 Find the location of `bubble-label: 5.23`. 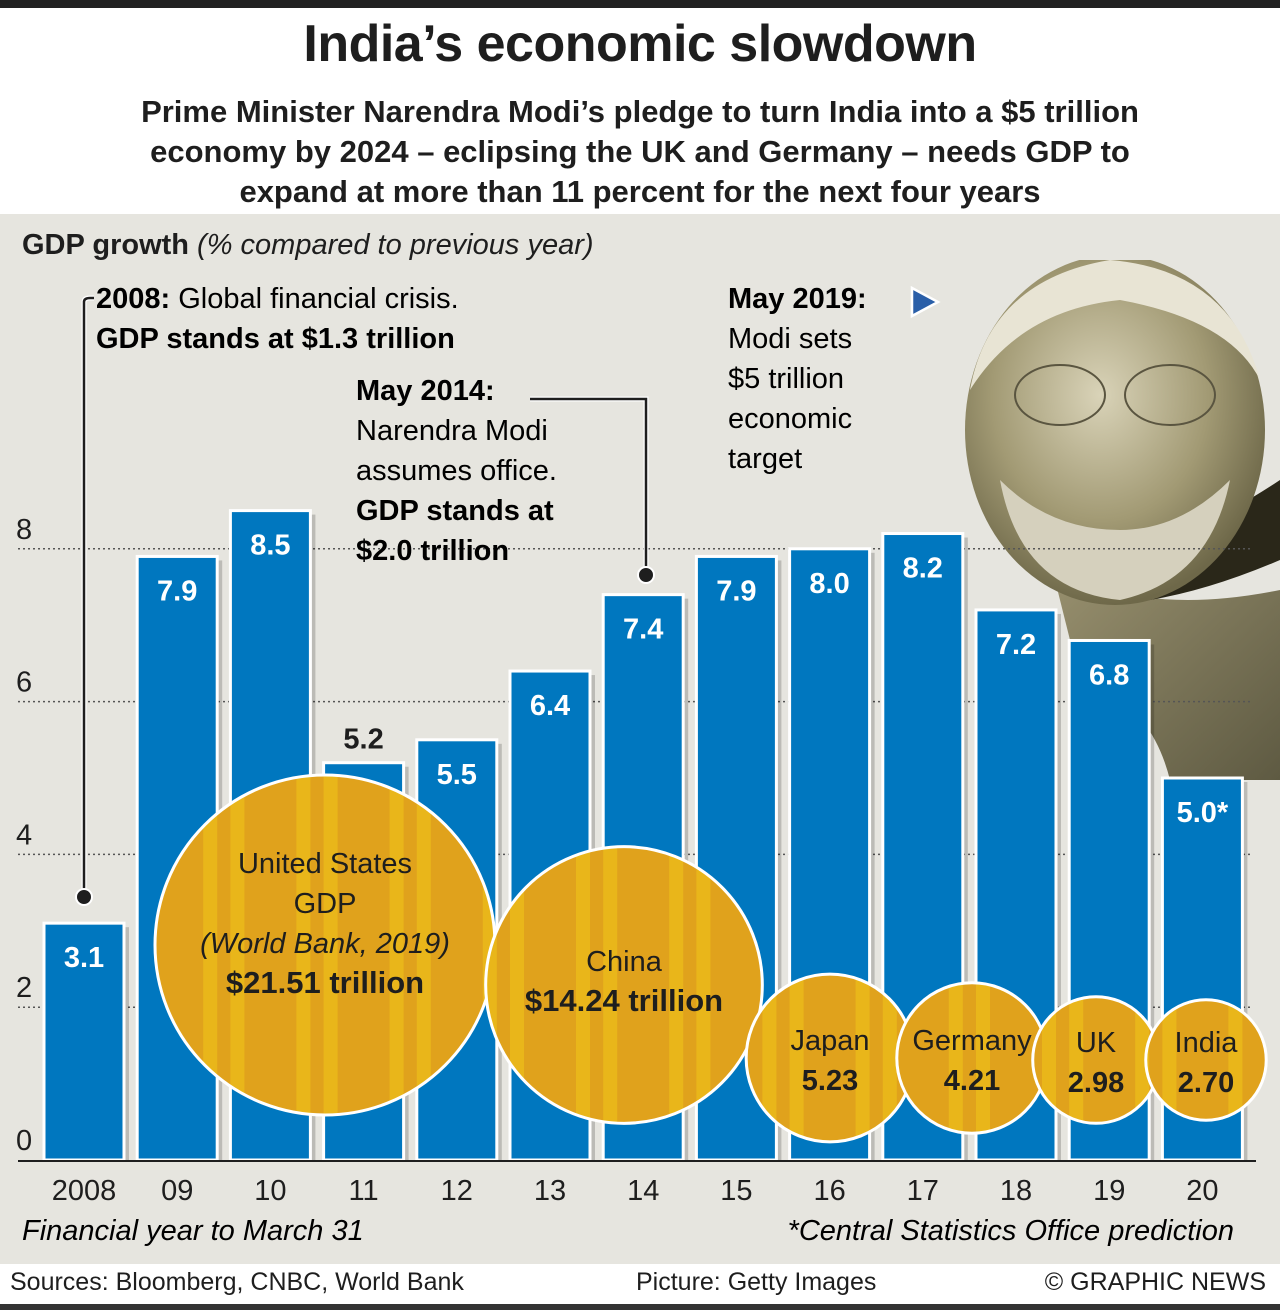

bubble-label: 5.23 is located at coordinates (830, 1081).